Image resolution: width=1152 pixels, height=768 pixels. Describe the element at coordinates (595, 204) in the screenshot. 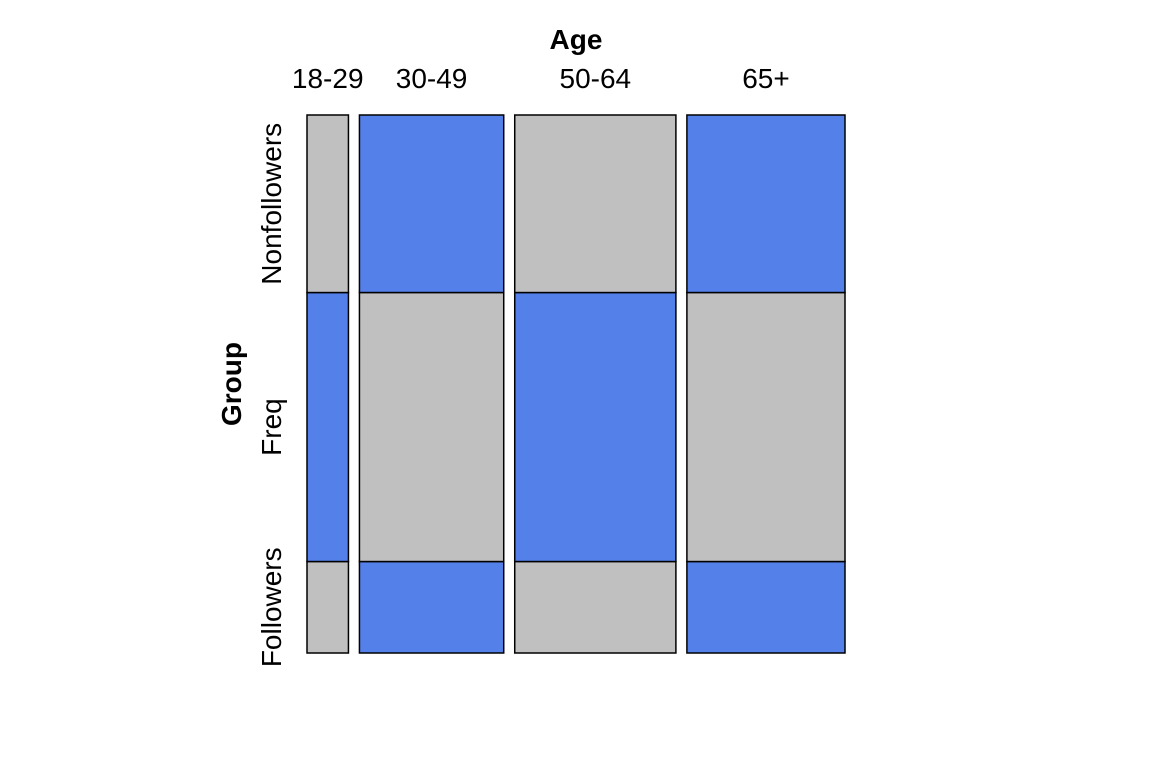

I see `mosaic-cell-50-64-nonfollowers` at that location.